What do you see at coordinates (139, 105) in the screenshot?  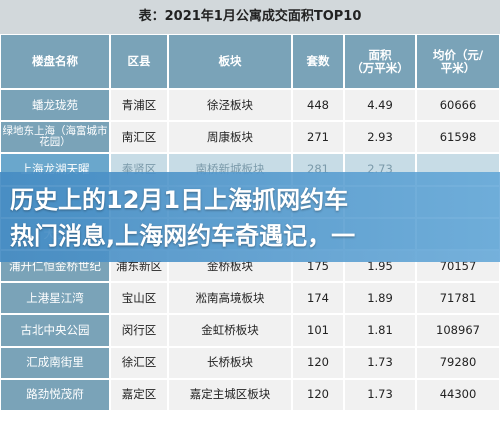 I see `table-cell: 青浦区` at bounding box center [139, 105].